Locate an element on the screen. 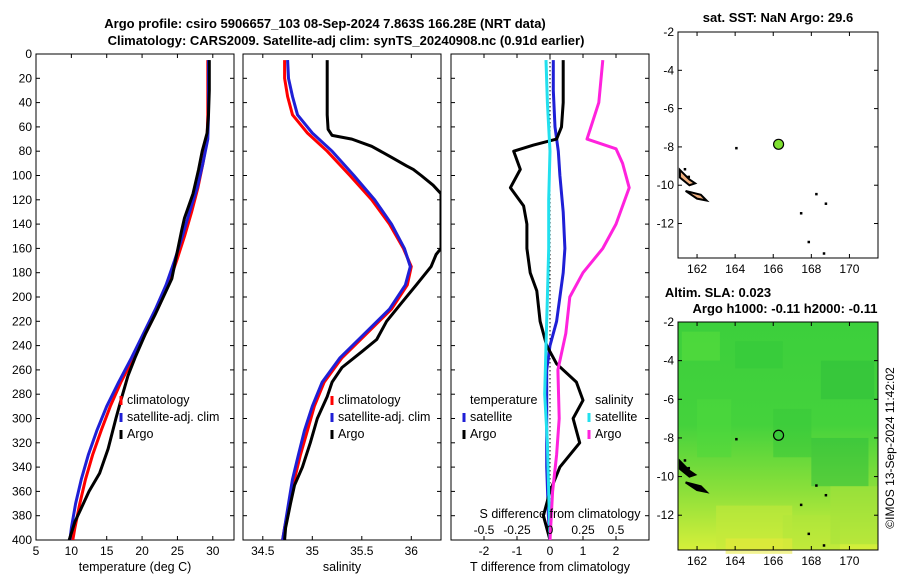  y-tick-label: 240 is located at coordinates (22, 346).